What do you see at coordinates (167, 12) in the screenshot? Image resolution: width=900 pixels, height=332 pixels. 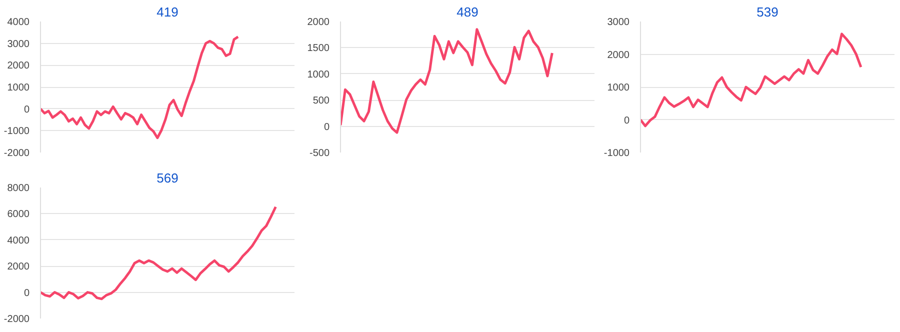 I see `chart-title: 419` at bounding box center [167, 12].